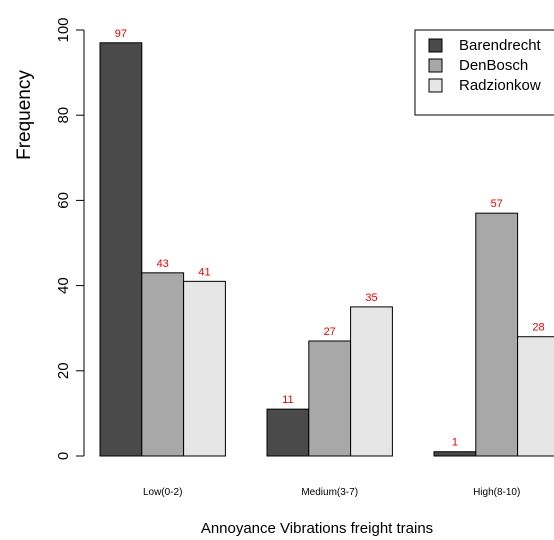 This screenshot has height=540, width=554. What do you see at coordinates (163, 264) in the screenshot?
I see `value-label: 43` at bounding box center [163, 264].